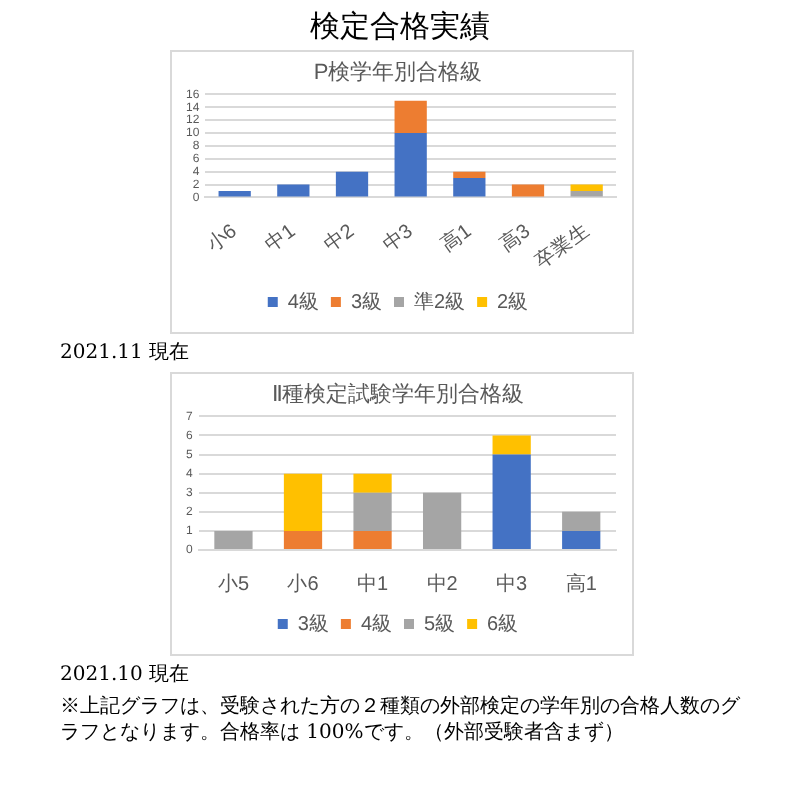 The image size is (800, 800). I want to click on text: ※上記グラフは、受験された方の２種類の外部検定の学年別の合格人数のグラフとなります。合格率は 100%です。（外部受験者含まず）, so click(400, 720).